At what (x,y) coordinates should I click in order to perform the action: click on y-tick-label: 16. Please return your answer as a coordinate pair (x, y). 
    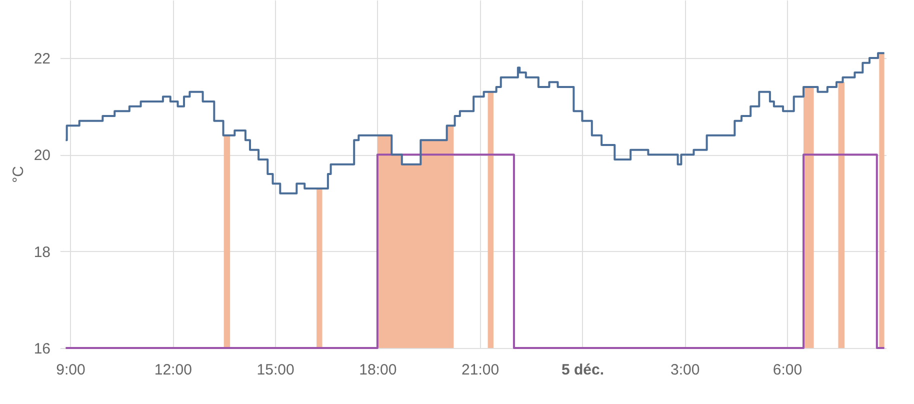
    Looking at the image, I should click on (42, 349).